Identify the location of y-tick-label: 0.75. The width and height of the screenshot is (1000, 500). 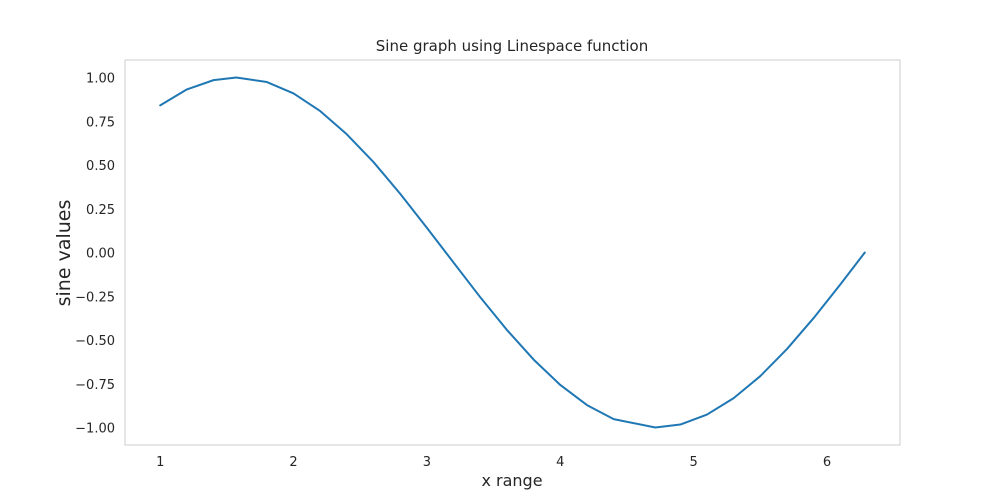
(100, 122).